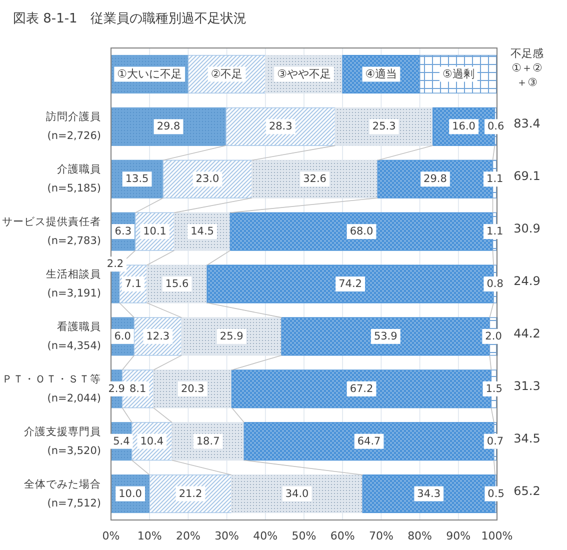  What do you see at coordinates (208, 441) in the screenshot?
I see `value-label: 18.7` at bounding box center [208, 441].